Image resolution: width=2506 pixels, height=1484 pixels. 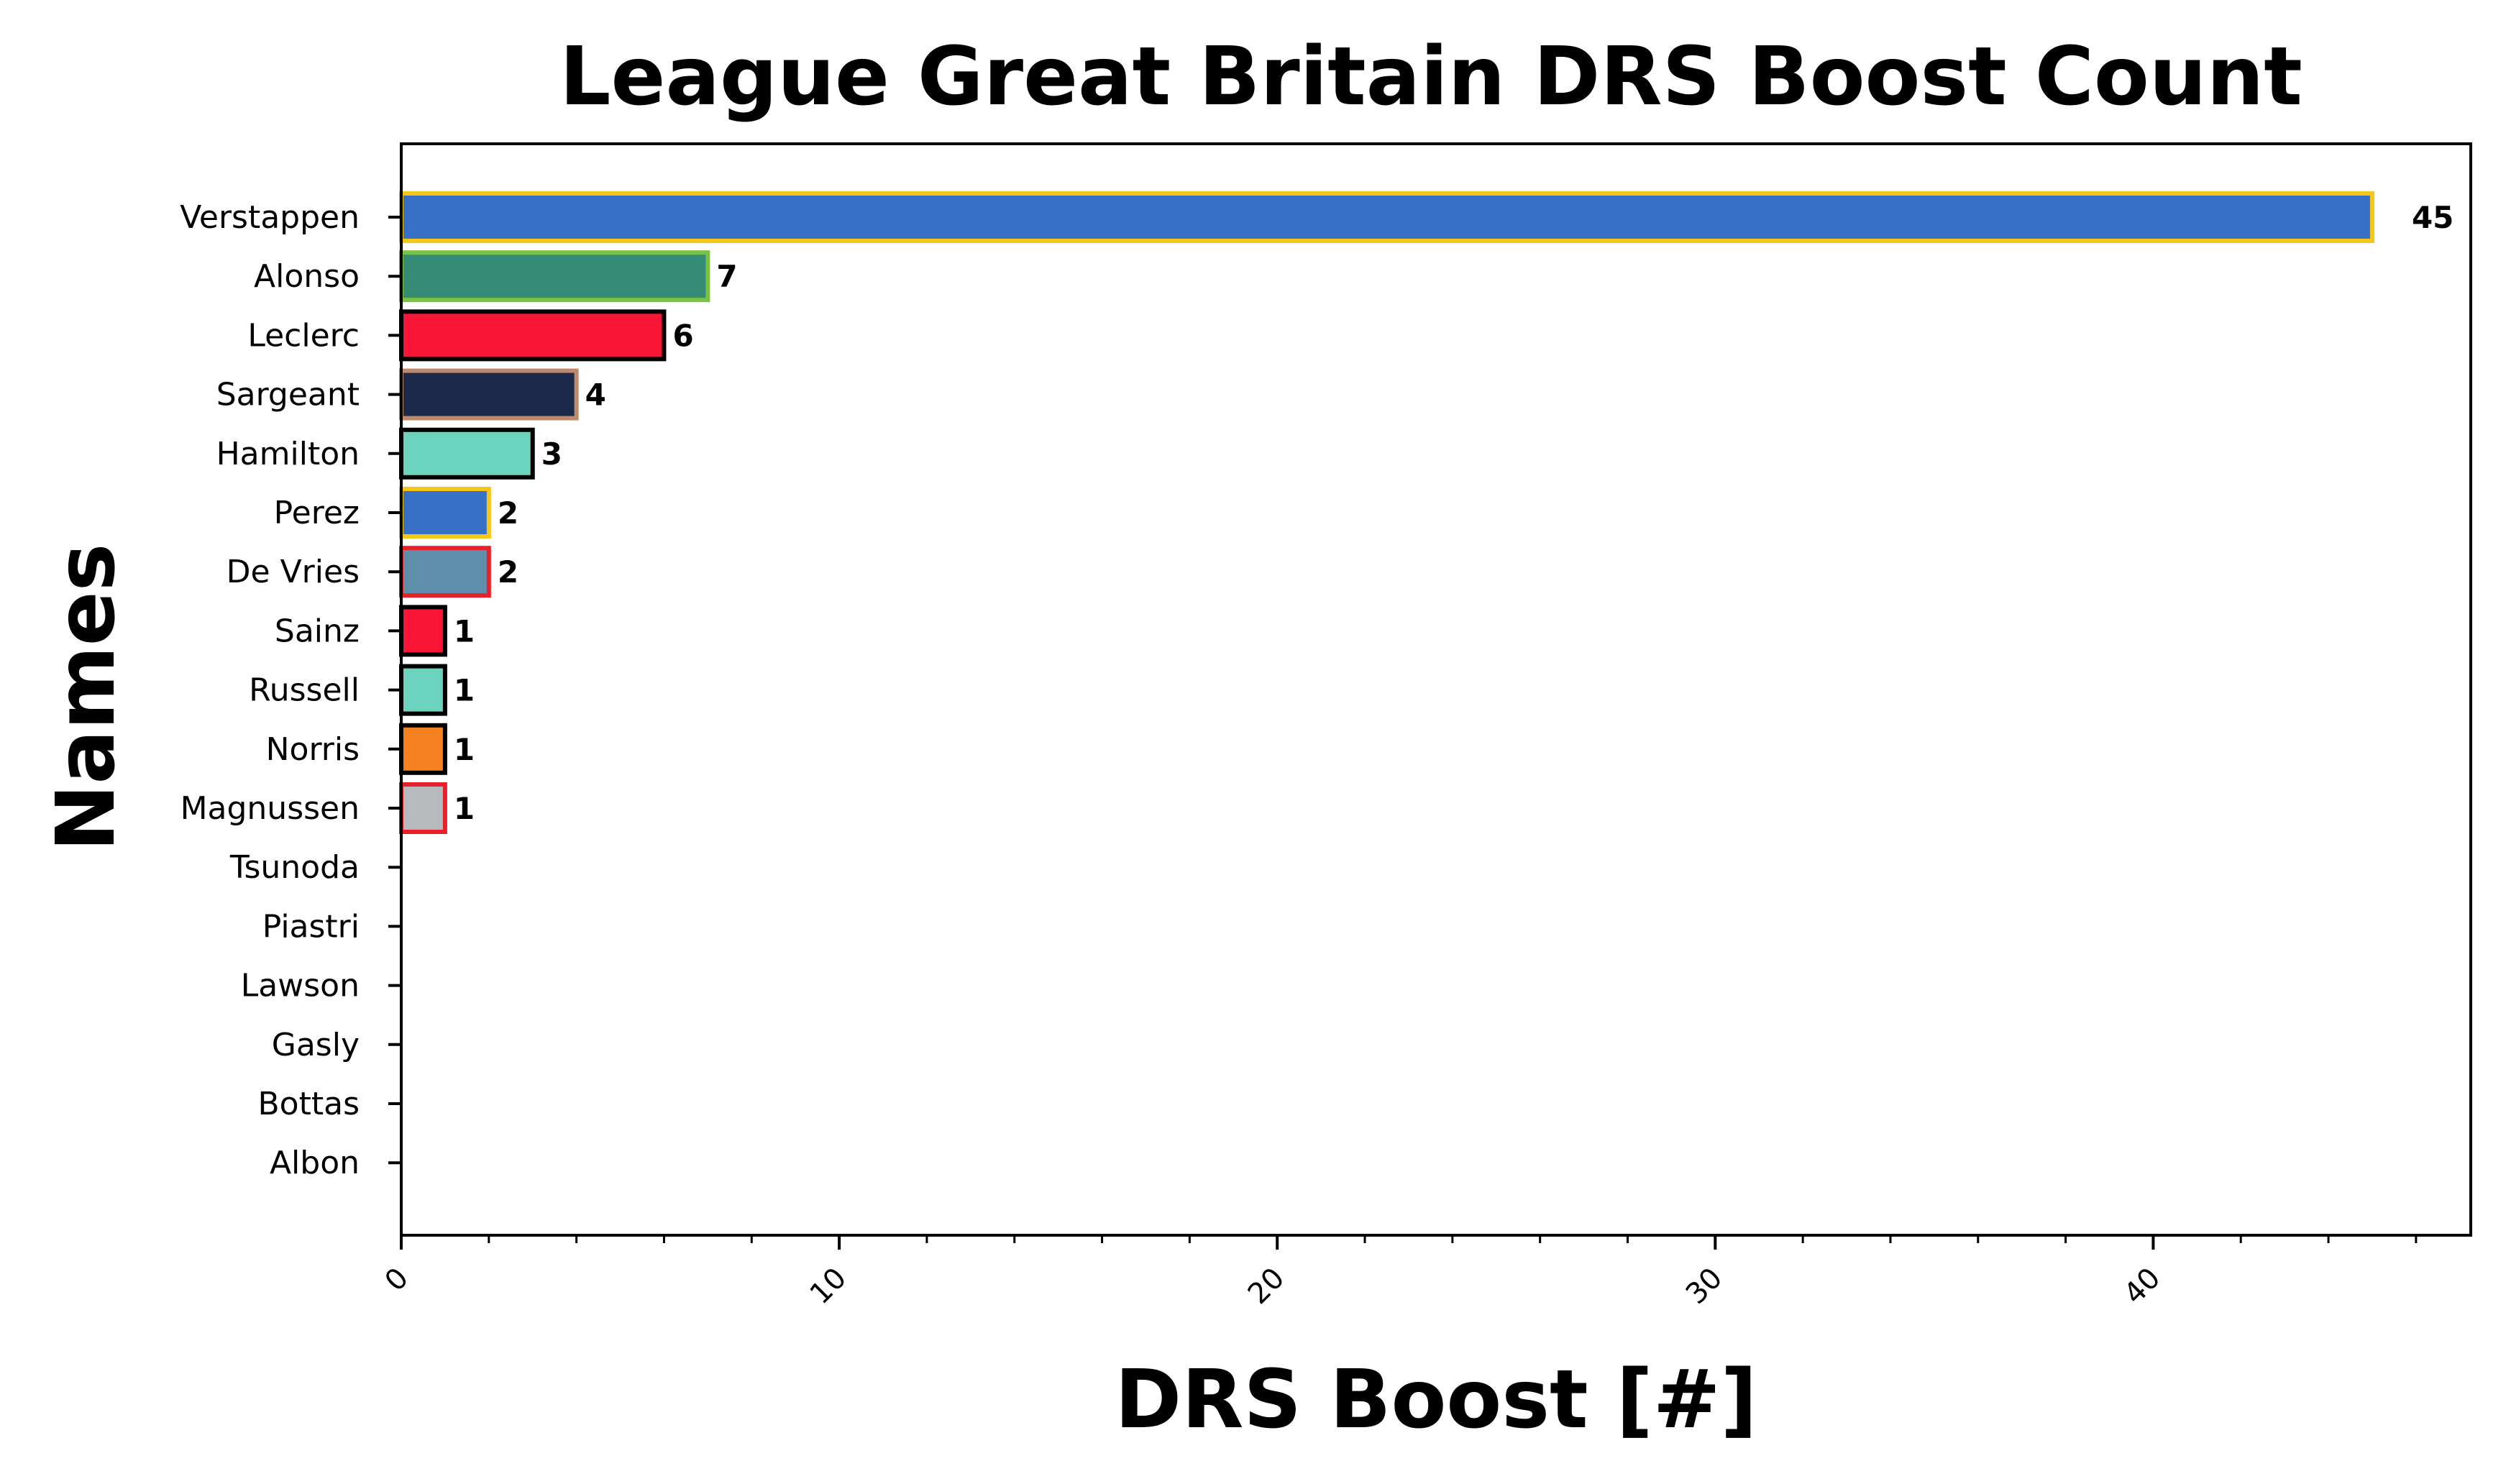 What do you see at coordinates (293, 572) in the screenshot?
I see `y-tick-label: De Vries` at bounding box center [293, 572].